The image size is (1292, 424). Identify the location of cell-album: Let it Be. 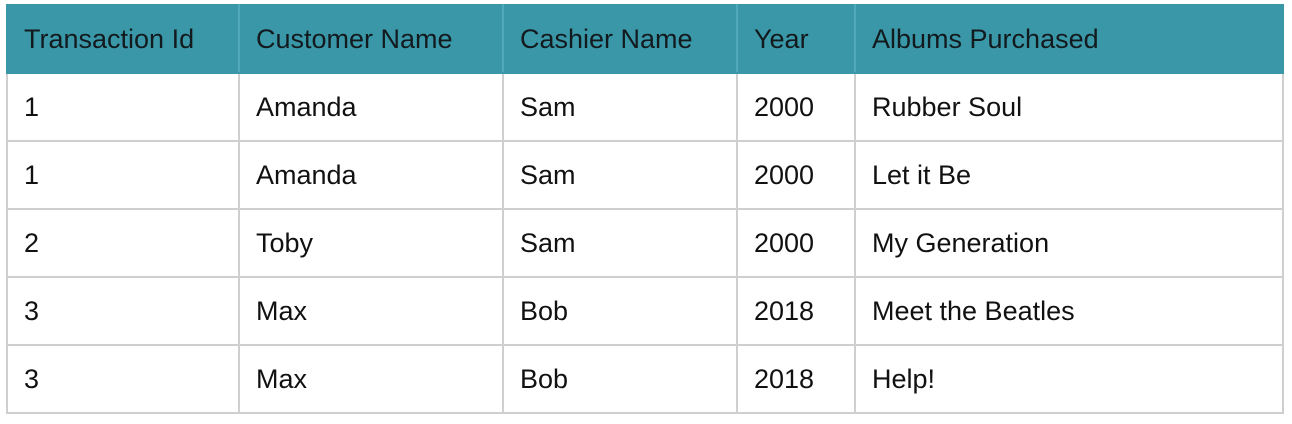
(1069, 175).